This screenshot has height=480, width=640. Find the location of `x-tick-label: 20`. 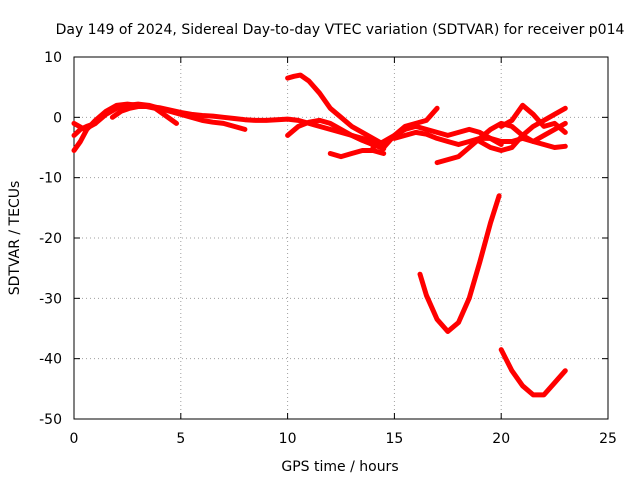

x-tick-label: 20 is located at coordinates (501, 439).